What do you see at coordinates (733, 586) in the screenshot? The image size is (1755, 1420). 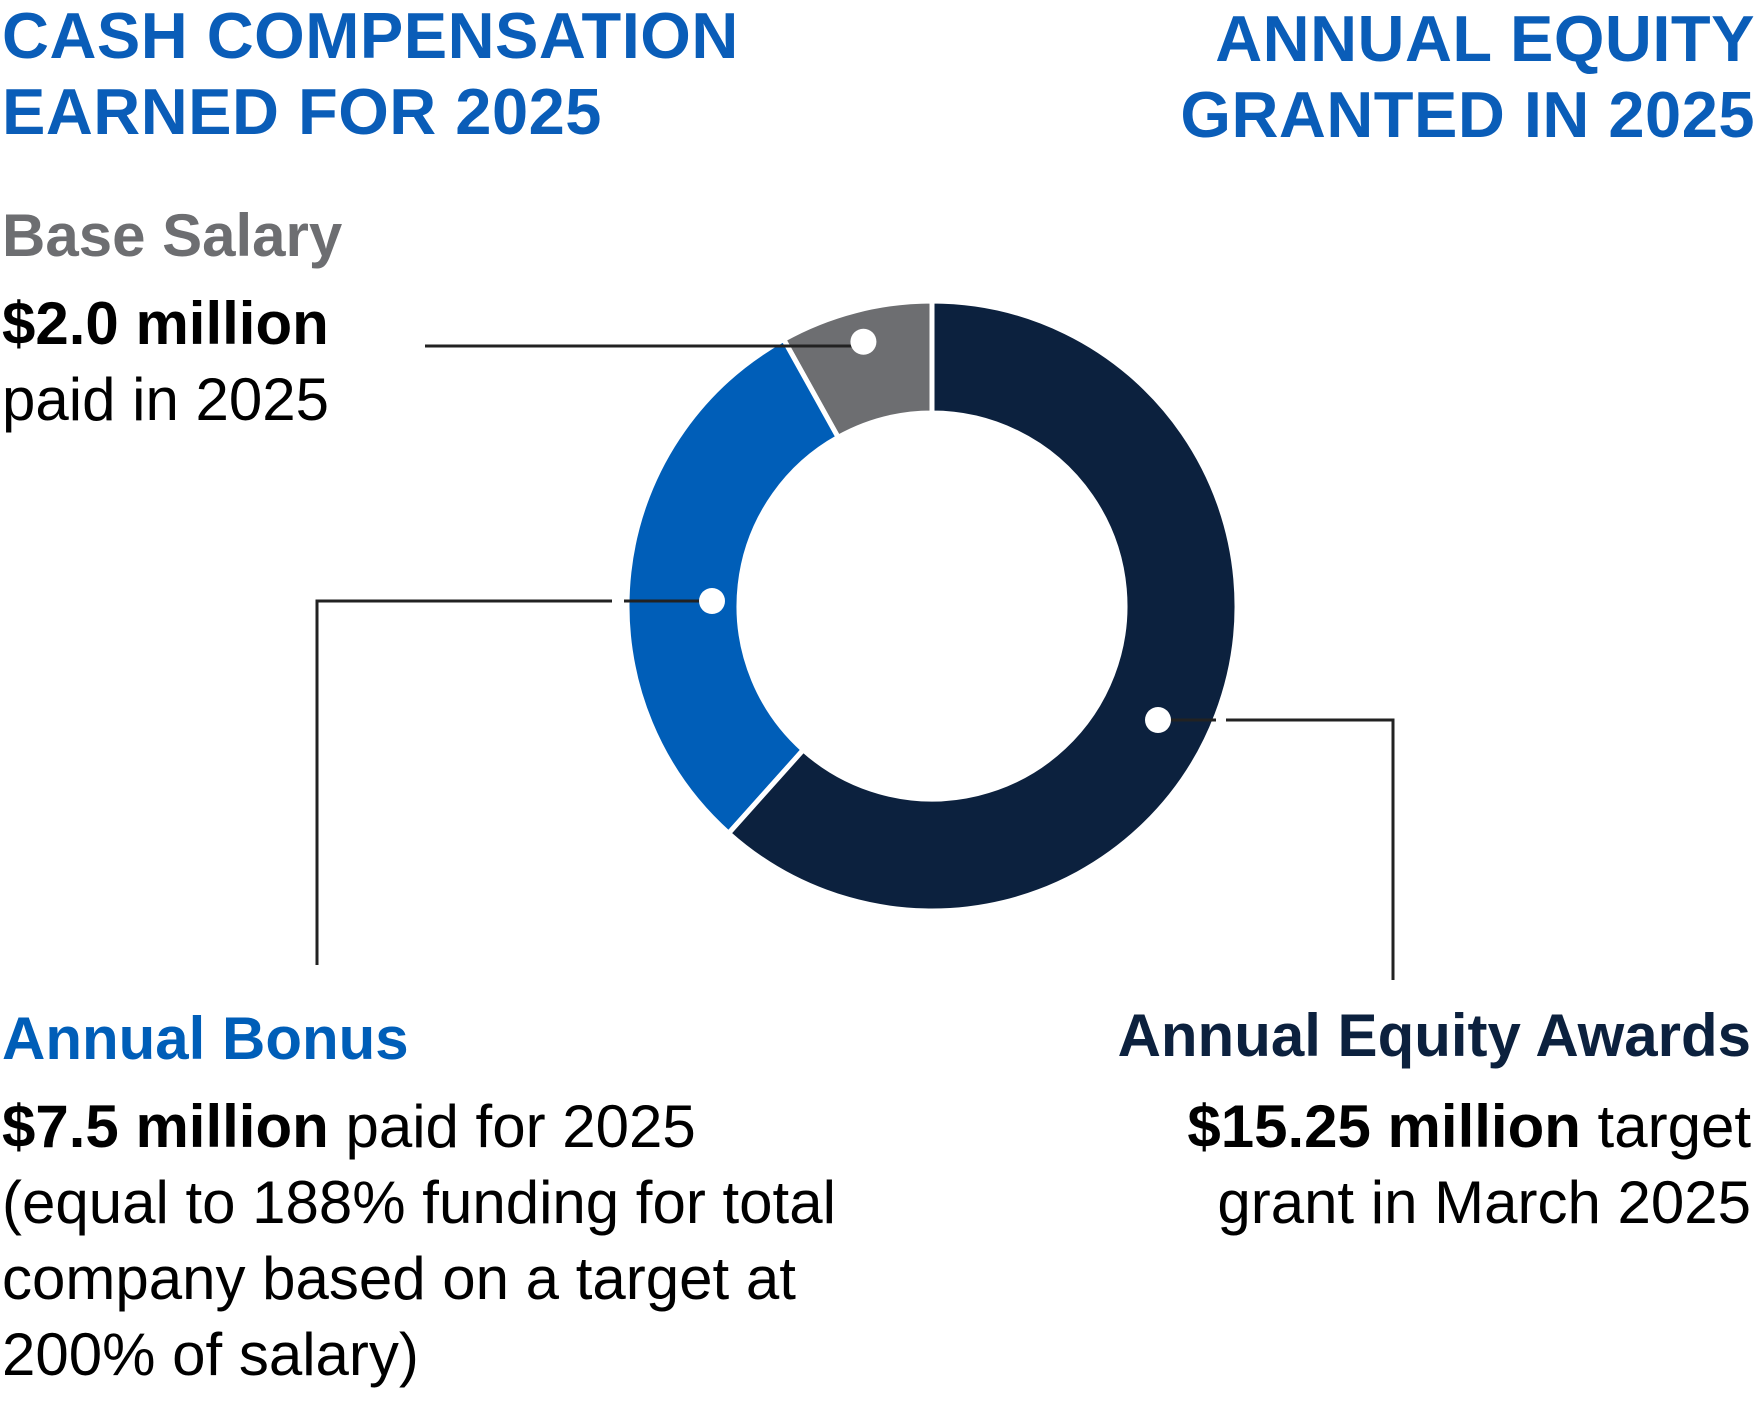 I see `donut-slice-annual-bonus` at bounding box center [733, 586].